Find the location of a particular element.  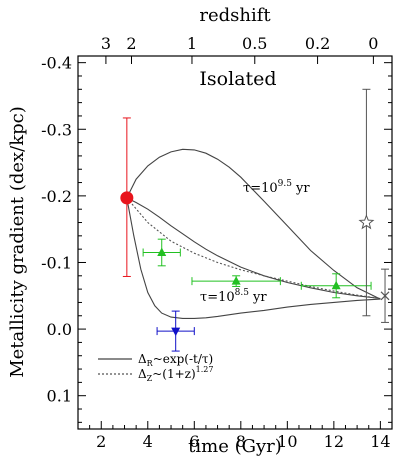

y-tick-label: 0.1 is located at coordinates (59, 396).